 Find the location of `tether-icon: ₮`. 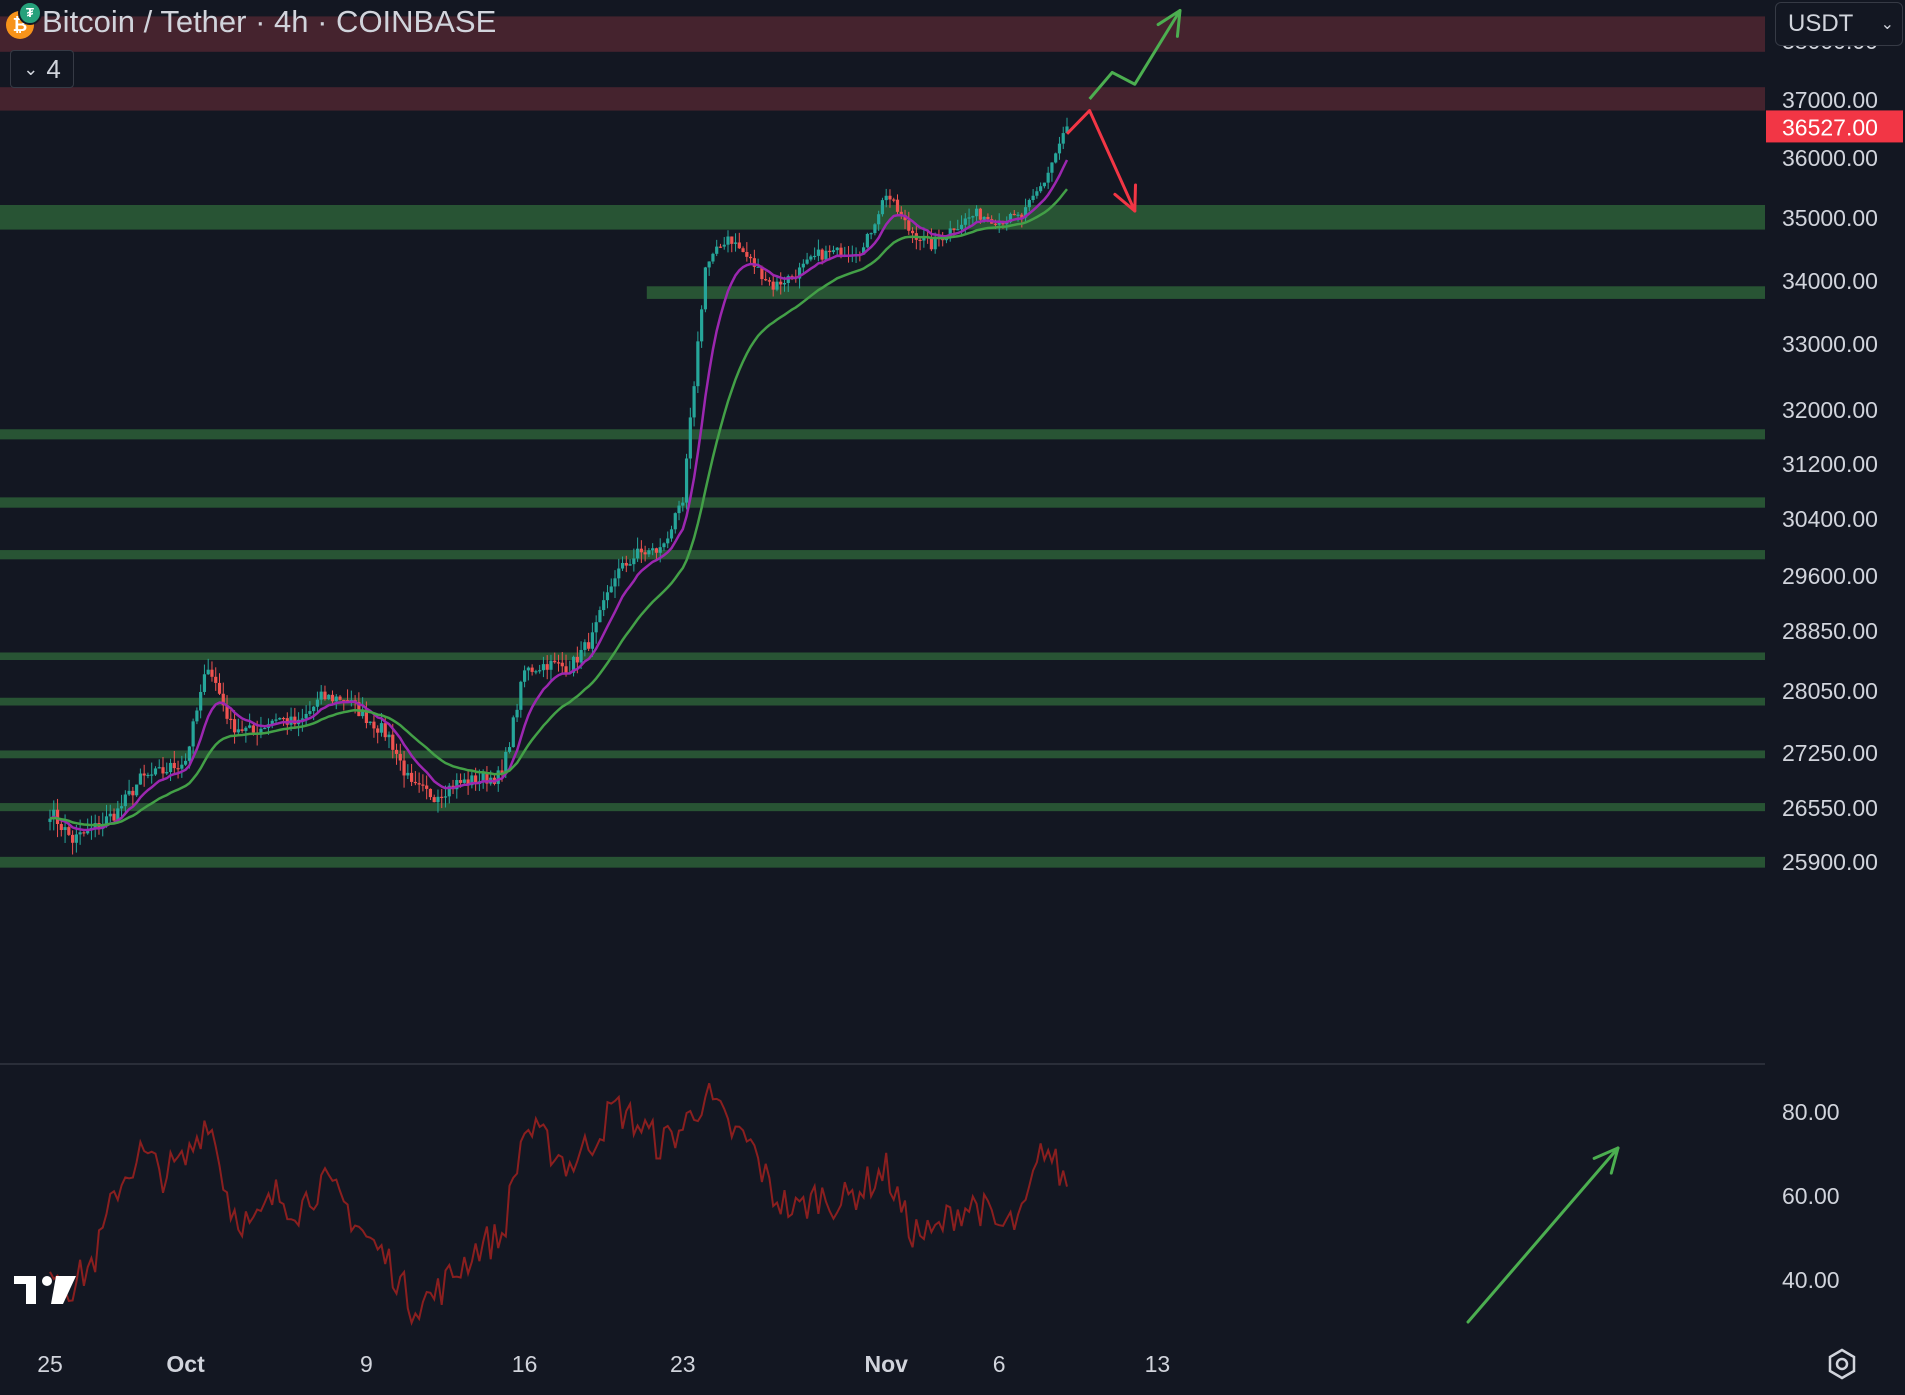

tether-icon: ₮ is located at coordinates (30, 13).